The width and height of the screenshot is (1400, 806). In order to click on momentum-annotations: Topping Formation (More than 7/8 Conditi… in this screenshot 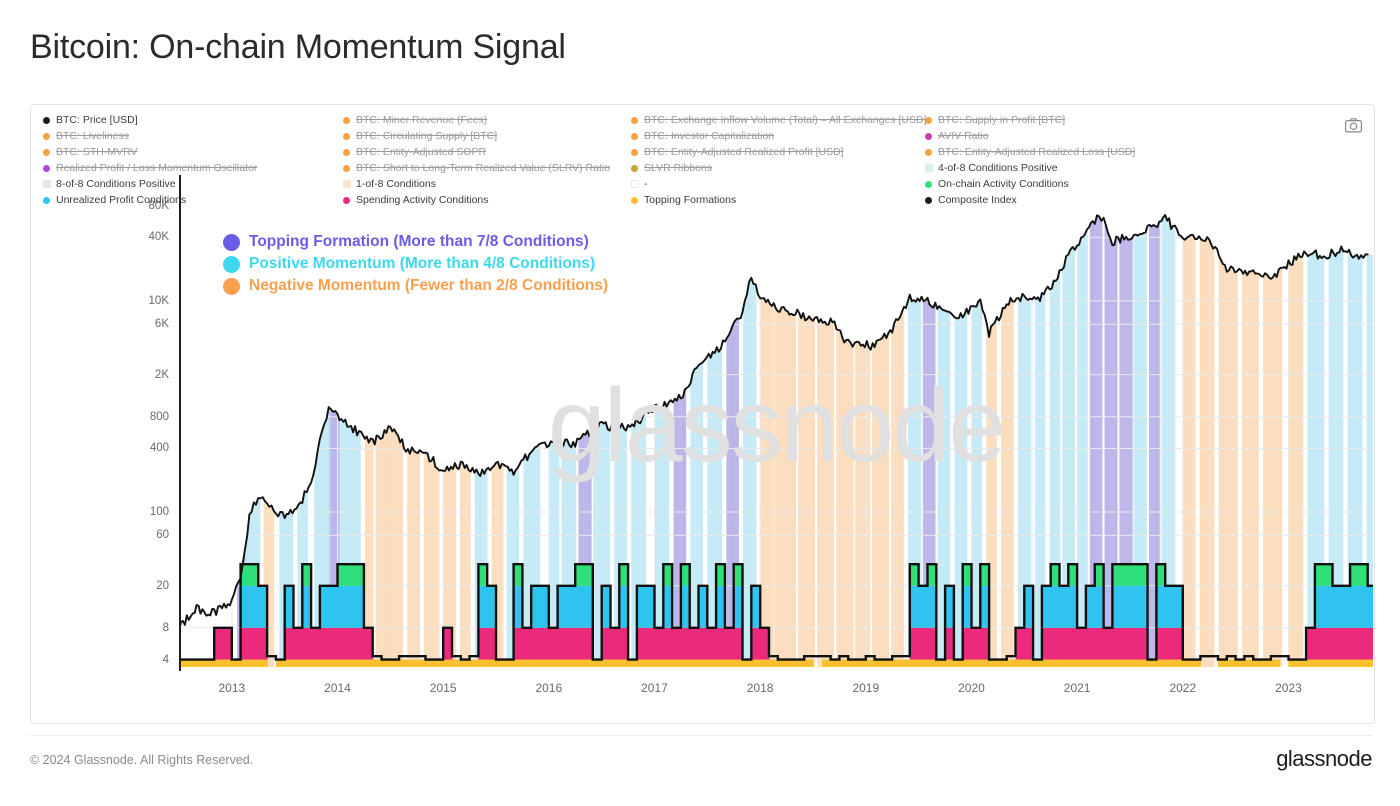, I will do `click(415, 264)`.